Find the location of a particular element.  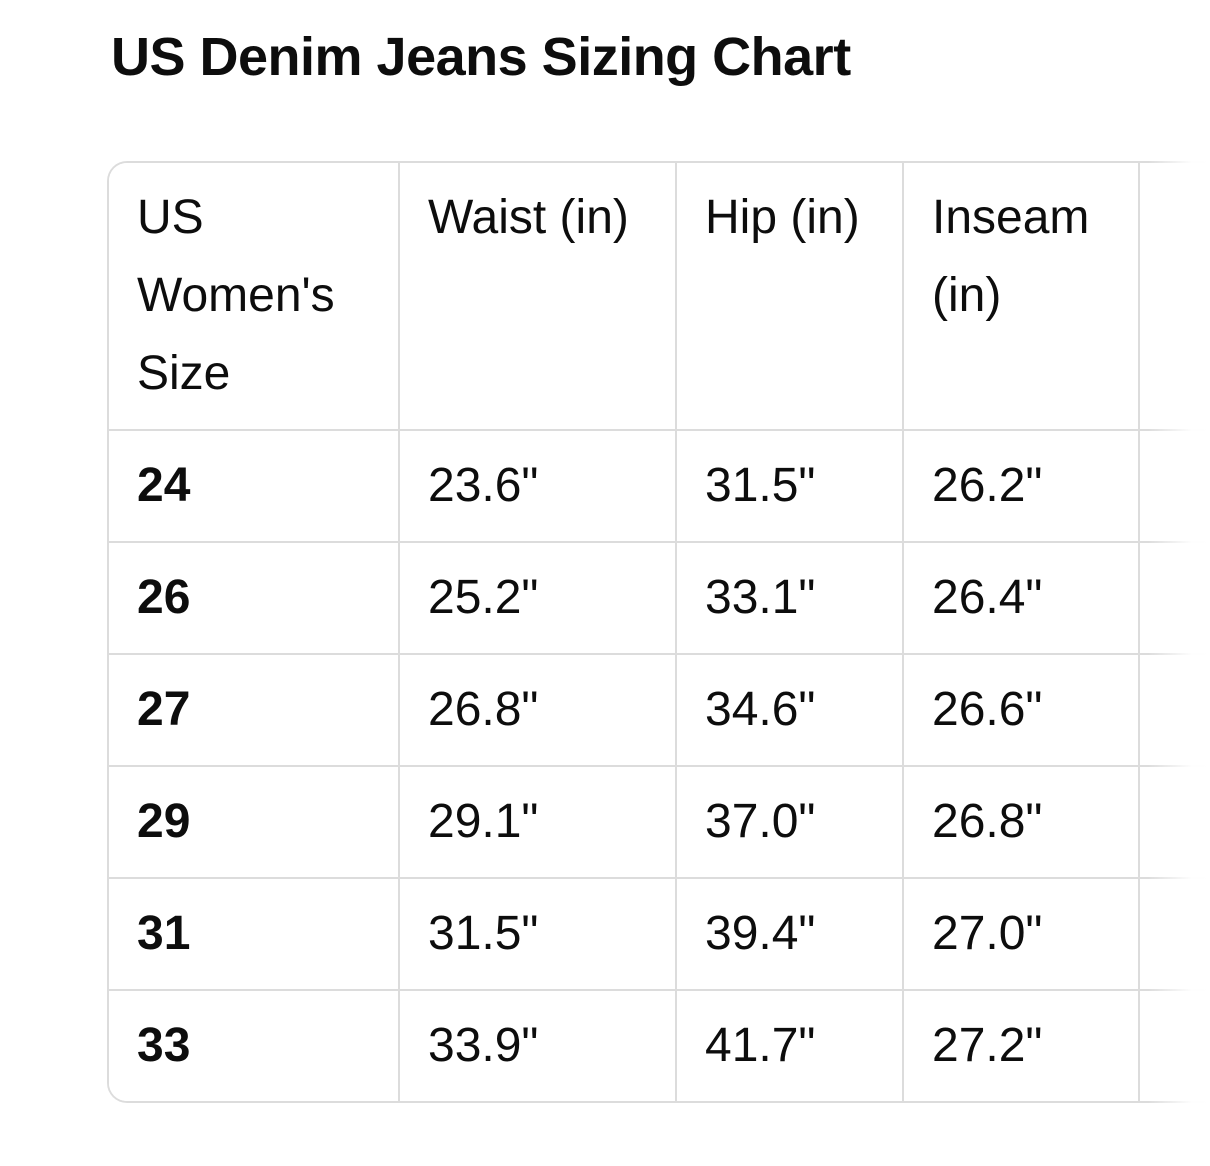

cell-hip: 31.5" is located at coordinates (790, 486).